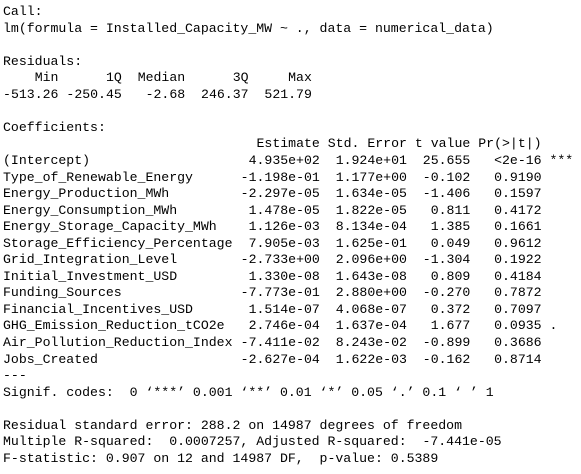 This screenshot has height=474, width=581. What do you see at coordinates (518, 293) in the screenshot?
I see `coef-cell: 0.7872` at bounding box center [518, 293].